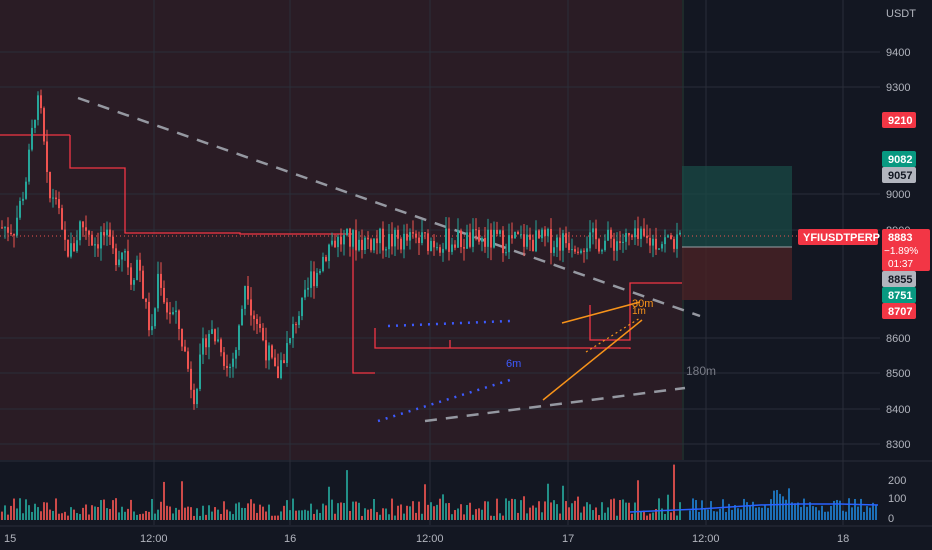 Image resolution: width=932 pixels, height=550 pixels. What do you see at coordinates (466, 538) in the screenshot?
I see `time-axis-panel` at bounding box center [466, 538].